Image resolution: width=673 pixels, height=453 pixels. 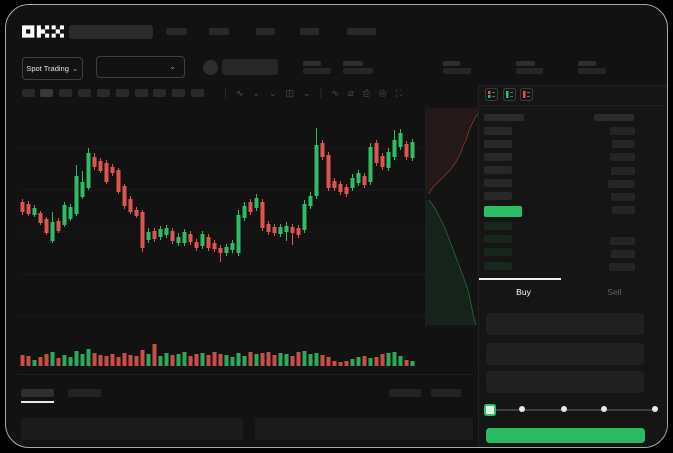 What do you see at coordinates (46, 93) in the screenshot?
I see `timeframe-button-active` at bounding box center [46, 93].